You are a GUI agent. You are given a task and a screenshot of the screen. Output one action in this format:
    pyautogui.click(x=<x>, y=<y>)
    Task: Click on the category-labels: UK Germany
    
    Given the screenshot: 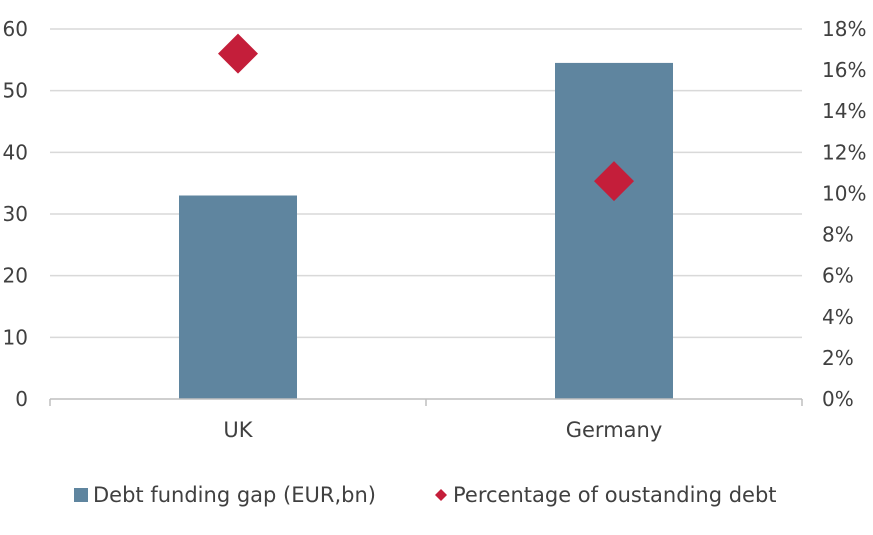 What is the action you would take?
    pyautogui.click(x=442, y=430)
    